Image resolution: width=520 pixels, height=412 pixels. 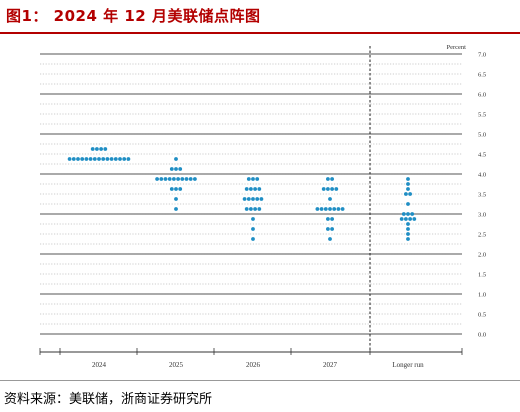 What do you see at coordinates (133, 16) in the screenshot?
I see `figure-title: 图1： 2024 年 12 月美联储点阵图` at bounding box center [133, 16].